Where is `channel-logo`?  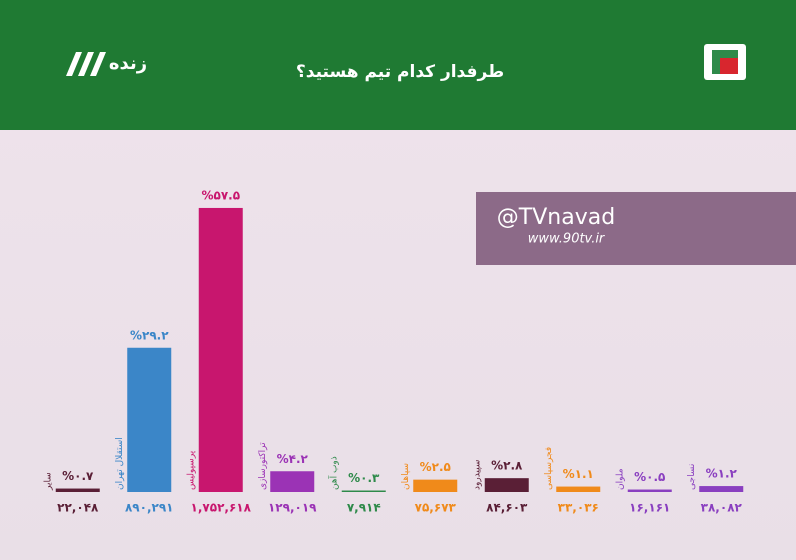 channel-logo is located at coordinates (725, 62).